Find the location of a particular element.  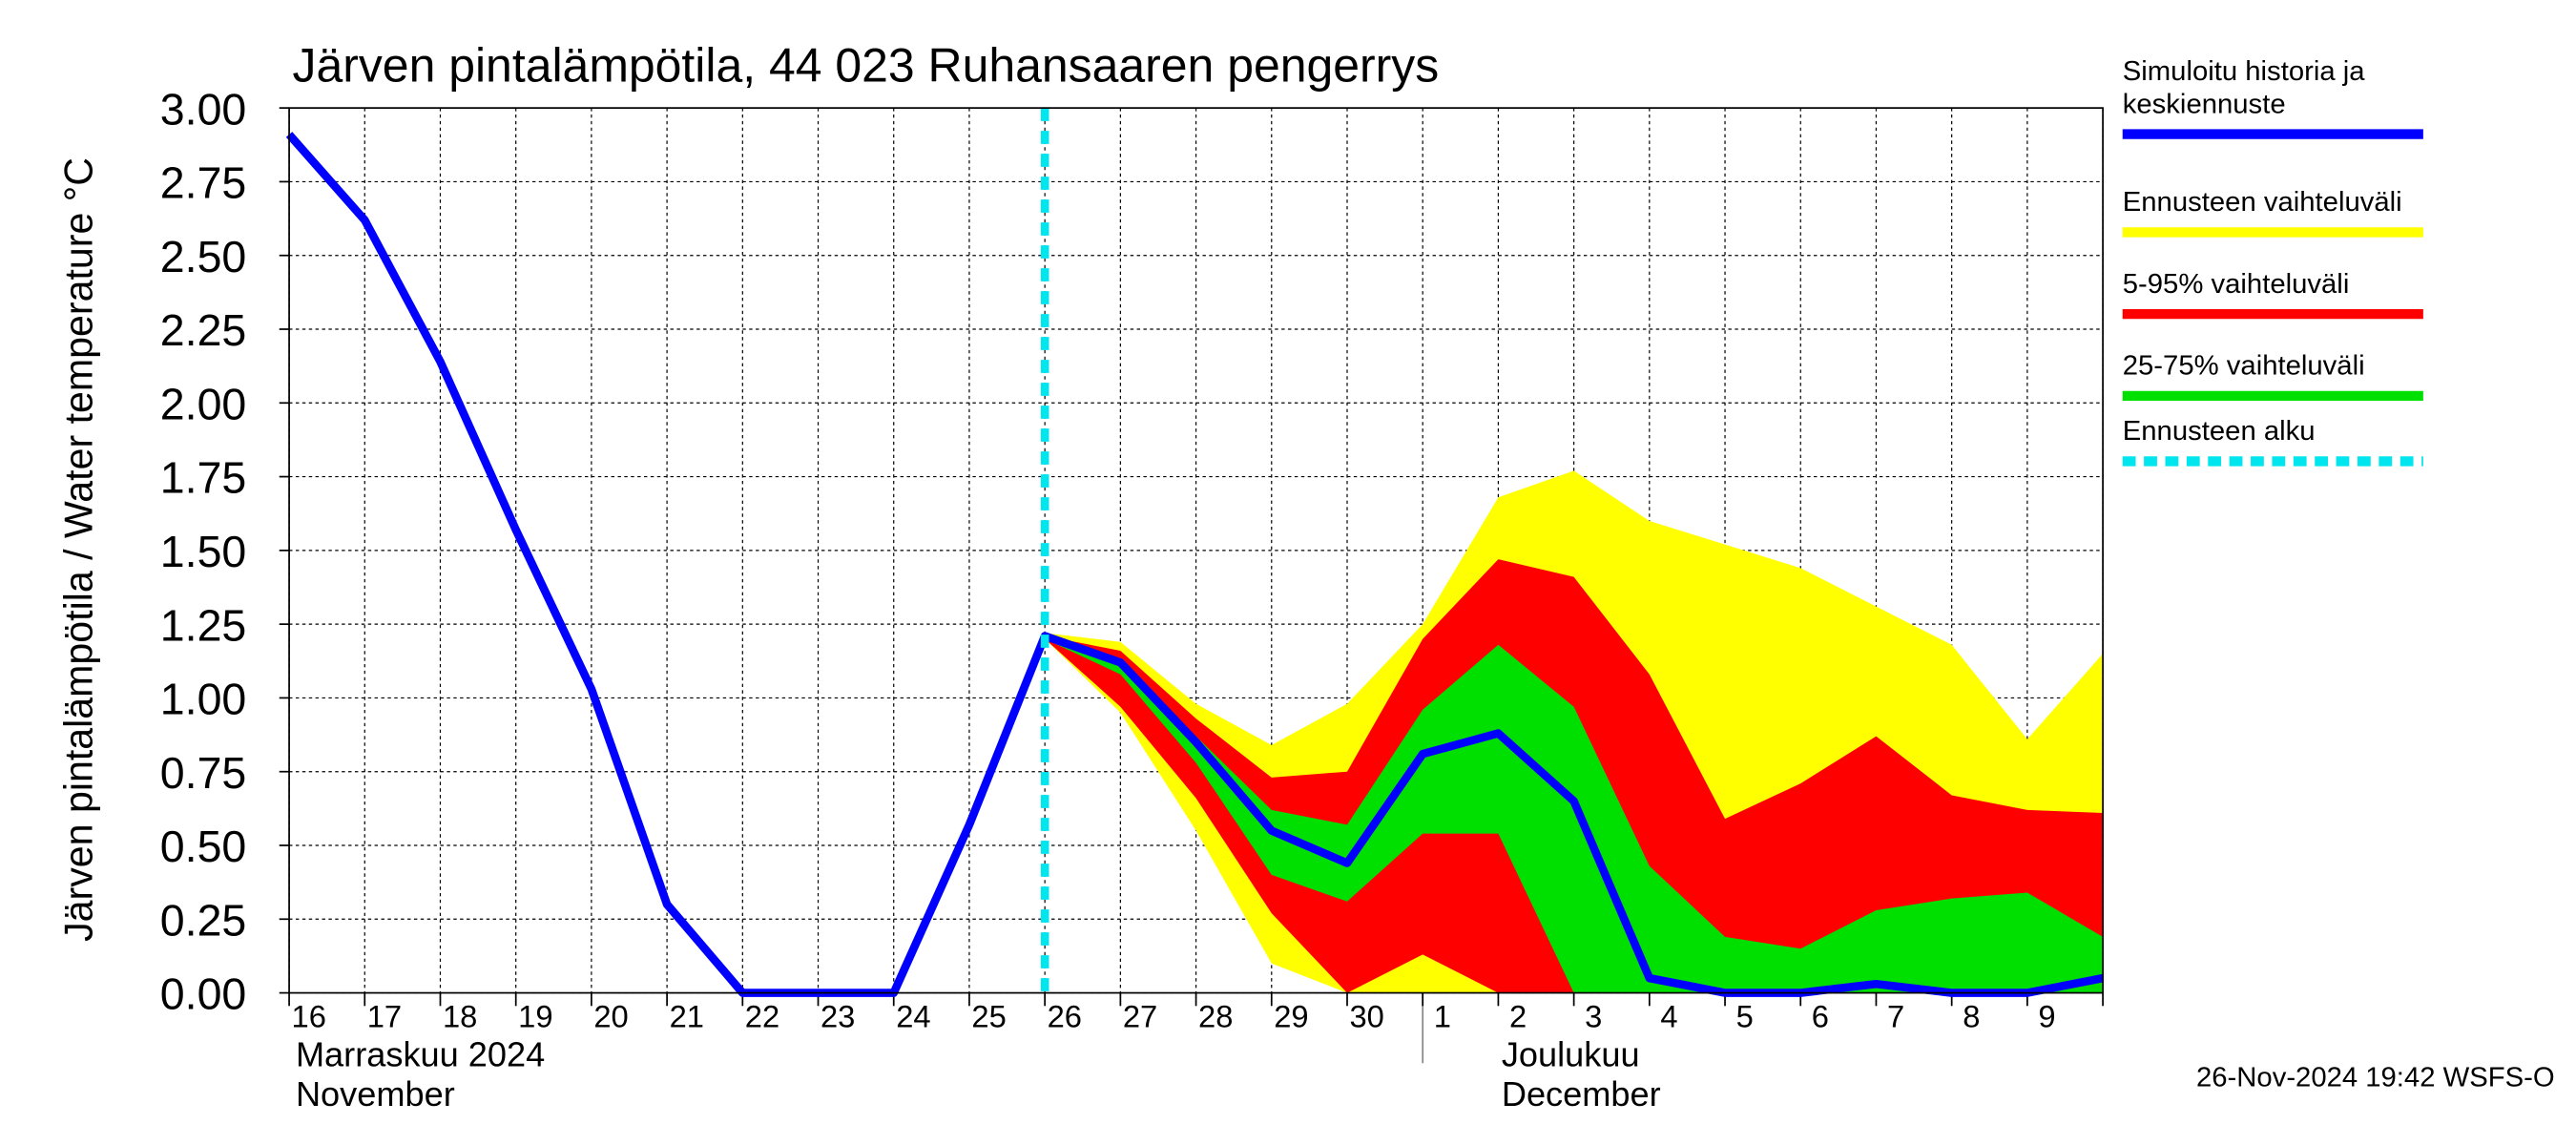

x-tick-label: 26 is located at coordinates (1065, 1017).